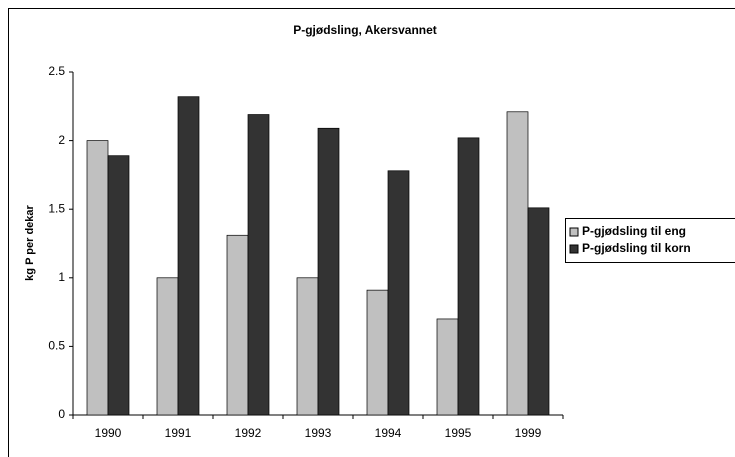 This screenshot has width=735, height=457. Describe the element at coordinates (61, 414) in the screenshot. I see `y-tick-label: 0` at that location.